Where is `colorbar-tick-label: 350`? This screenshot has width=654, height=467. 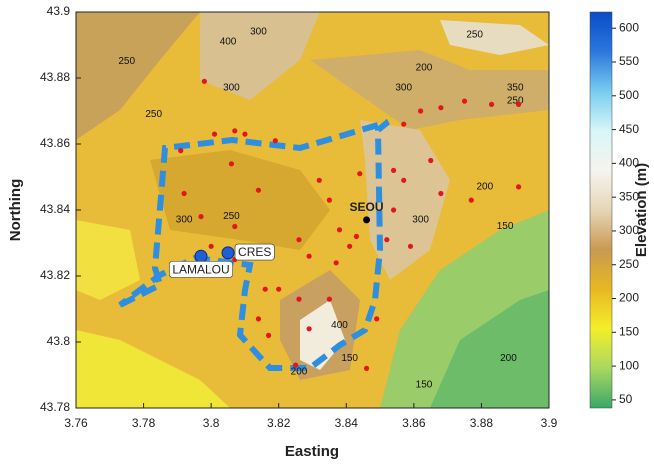
colorbar-tick-label: 350 is located at coordinates (629, 196).